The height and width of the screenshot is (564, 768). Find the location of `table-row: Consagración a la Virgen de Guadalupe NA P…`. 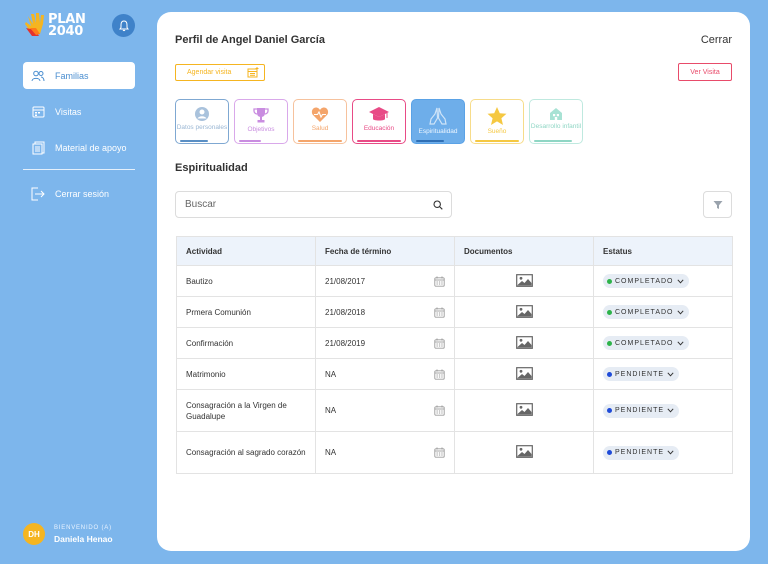

table-row: Consagración a la Virgen de Guadalupe NA P… is located at coordinates (454, 410).